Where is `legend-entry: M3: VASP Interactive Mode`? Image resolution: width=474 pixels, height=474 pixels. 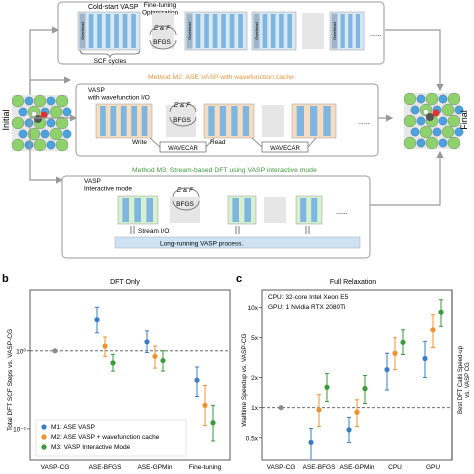 legend-entry: M3: VASP Interactive Mode is located at coordinates (91, 447).